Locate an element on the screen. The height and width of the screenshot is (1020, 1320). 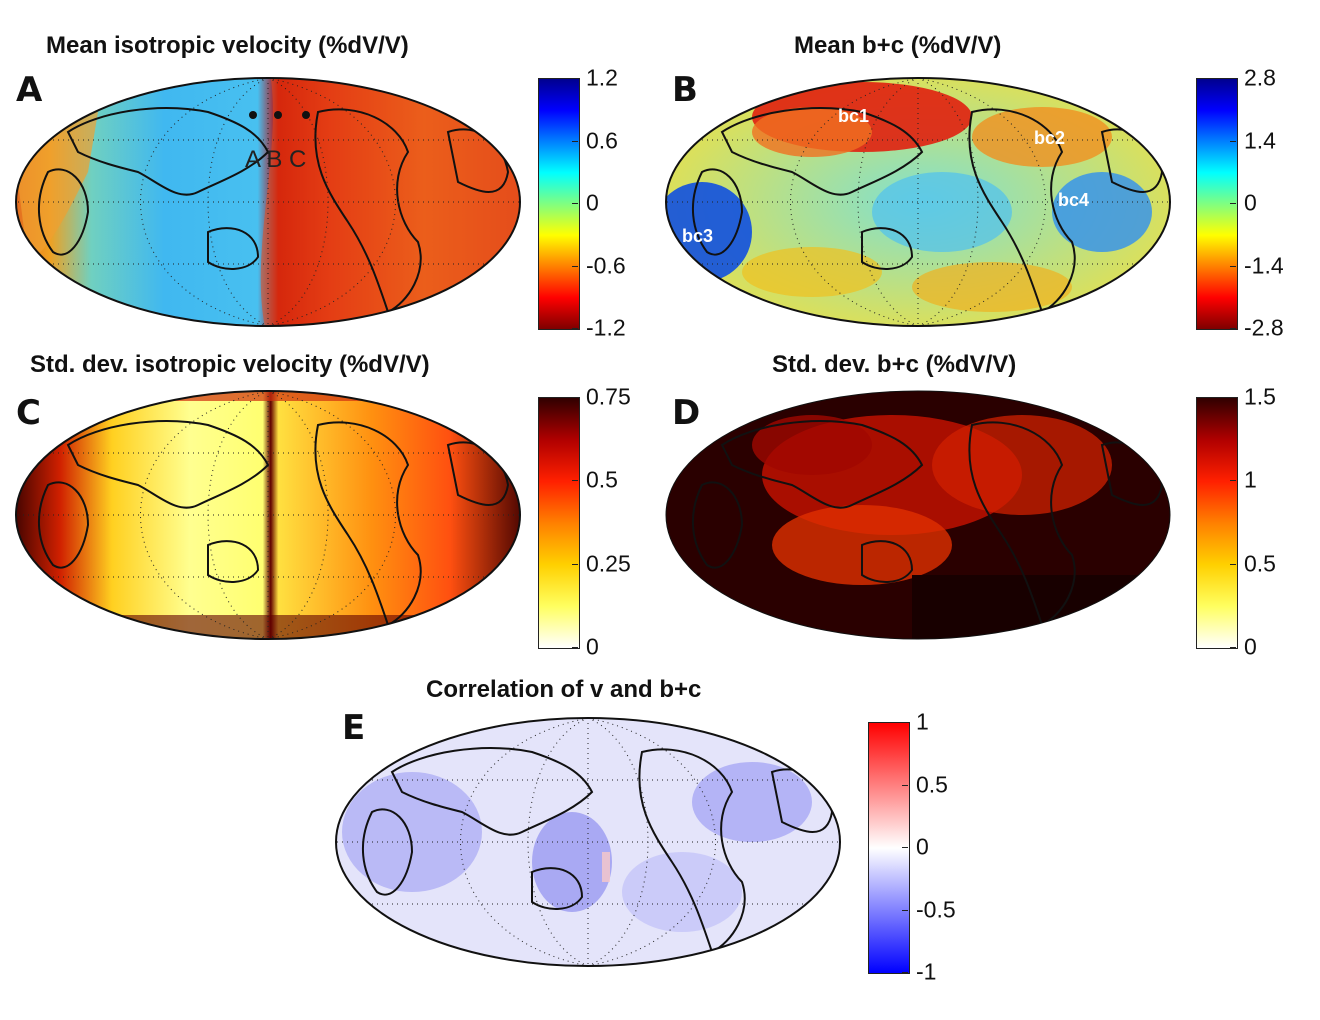
panel-title: Correlation of v and b+c is located at coordinates (564, 689).